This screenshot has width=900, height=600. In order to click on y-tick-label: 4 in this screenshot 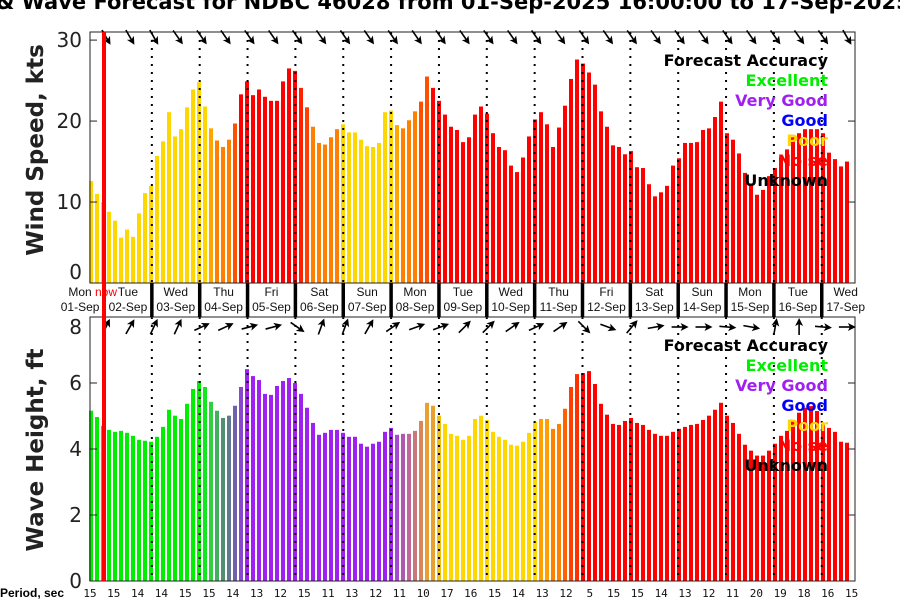, I will do `click(75, 449)`.